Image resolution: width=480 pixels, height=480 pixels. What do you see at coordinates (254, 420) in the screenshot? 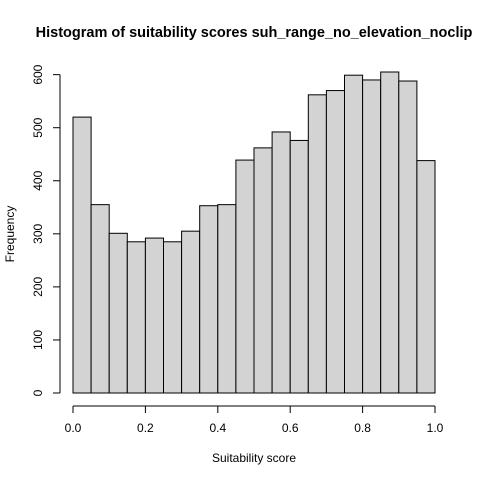
I see `x-axis: 0.0 0.2 0.4 0.6 0.8 1.0` at bounding box center [254, 420].